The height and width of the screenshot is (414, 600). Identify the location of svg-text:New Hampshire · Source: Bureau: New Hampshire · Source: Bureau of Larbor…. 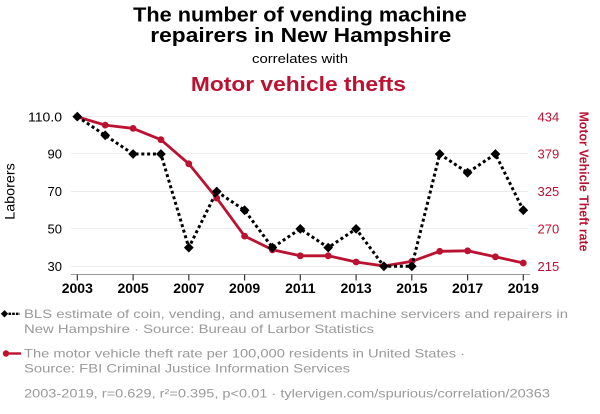
(199, 329).